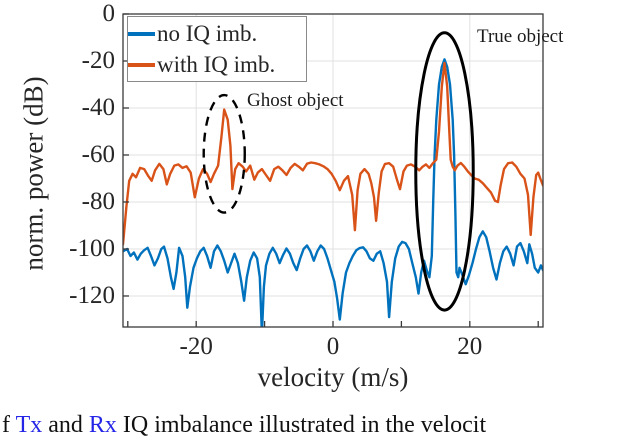 This screenshot has height=436, width=622. I want to click on x-tick-label: 20, so click(470, 346).